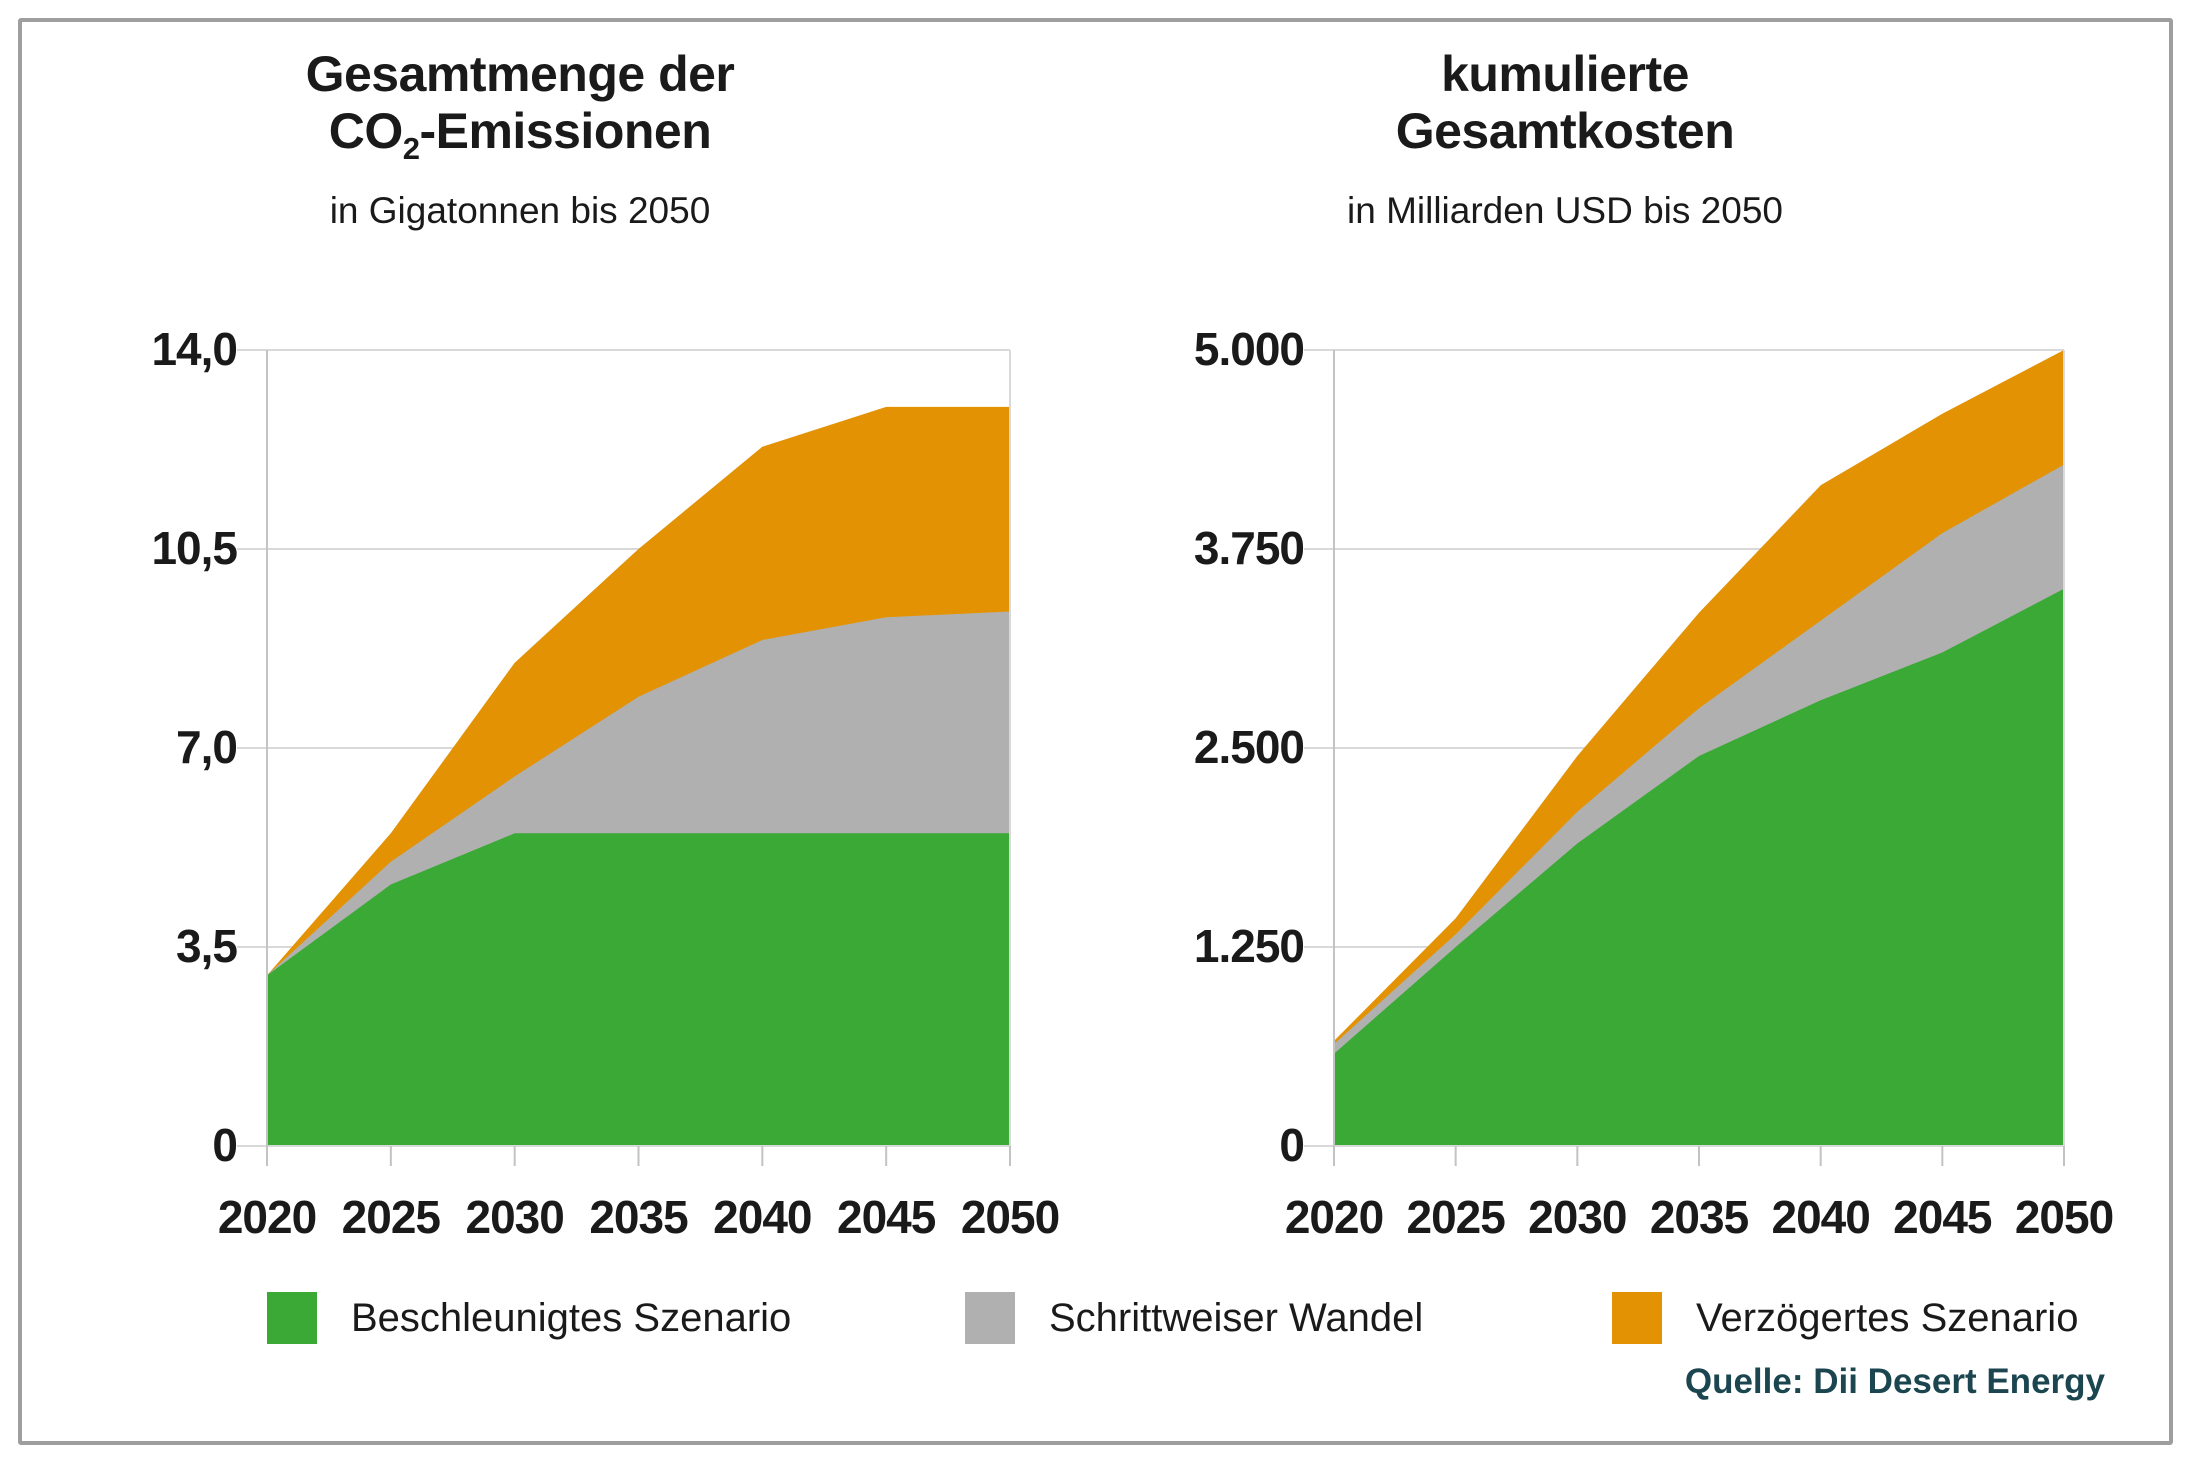 Image resolution: width=2191 pixels, height=1463 pixels. Describe the element at coordinates (520, 74) in the screenshot. I see `emissions-title-line1: Gesamtmenge der` at that location.